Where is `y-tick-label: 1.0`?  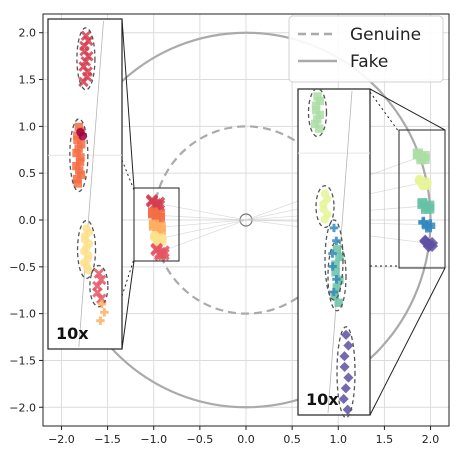
y-tick-label: 1.0 is located at coordinates (28, 126).